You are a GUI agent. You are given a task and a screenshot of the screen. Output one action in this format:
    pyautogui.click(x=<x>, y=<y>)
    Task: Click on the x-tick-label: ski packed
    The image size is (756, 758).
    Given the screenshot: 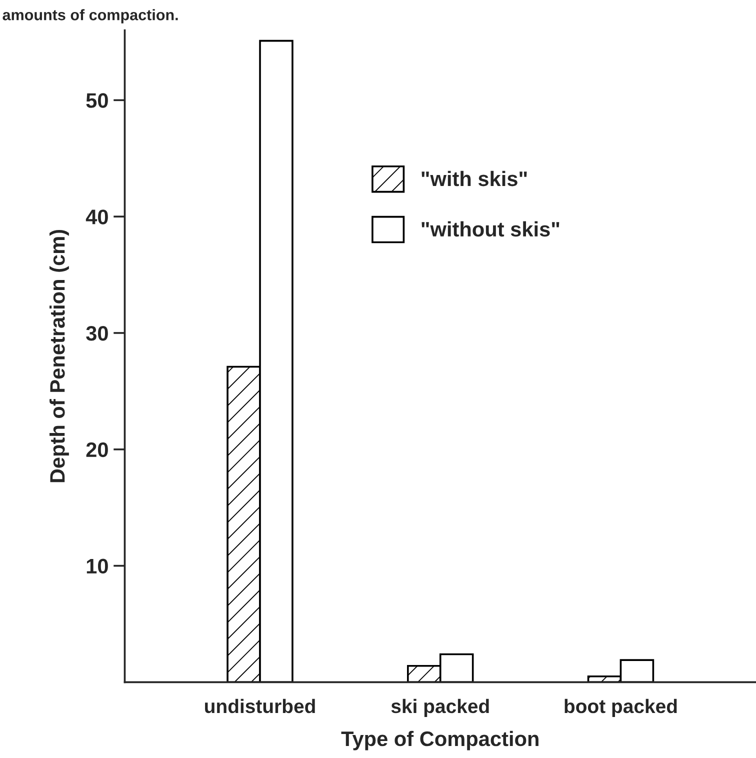 What is the action you would take?
    pyautogui.click(x=440, y=707)
    